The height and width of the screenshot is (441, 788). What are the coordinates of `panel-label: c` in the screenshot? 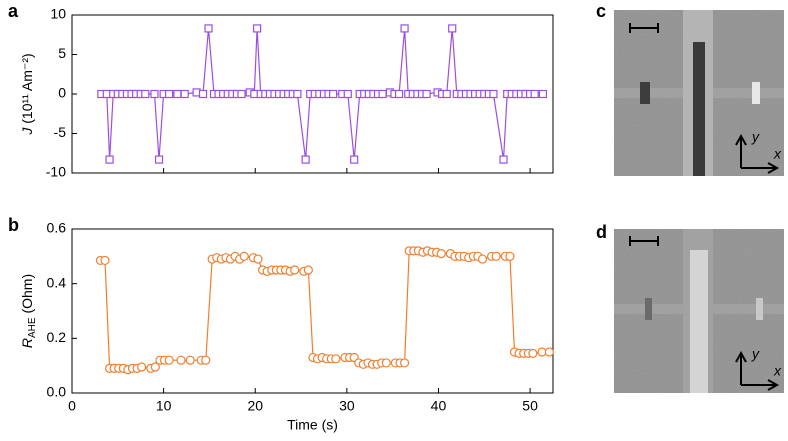 It's located at (601, 11).